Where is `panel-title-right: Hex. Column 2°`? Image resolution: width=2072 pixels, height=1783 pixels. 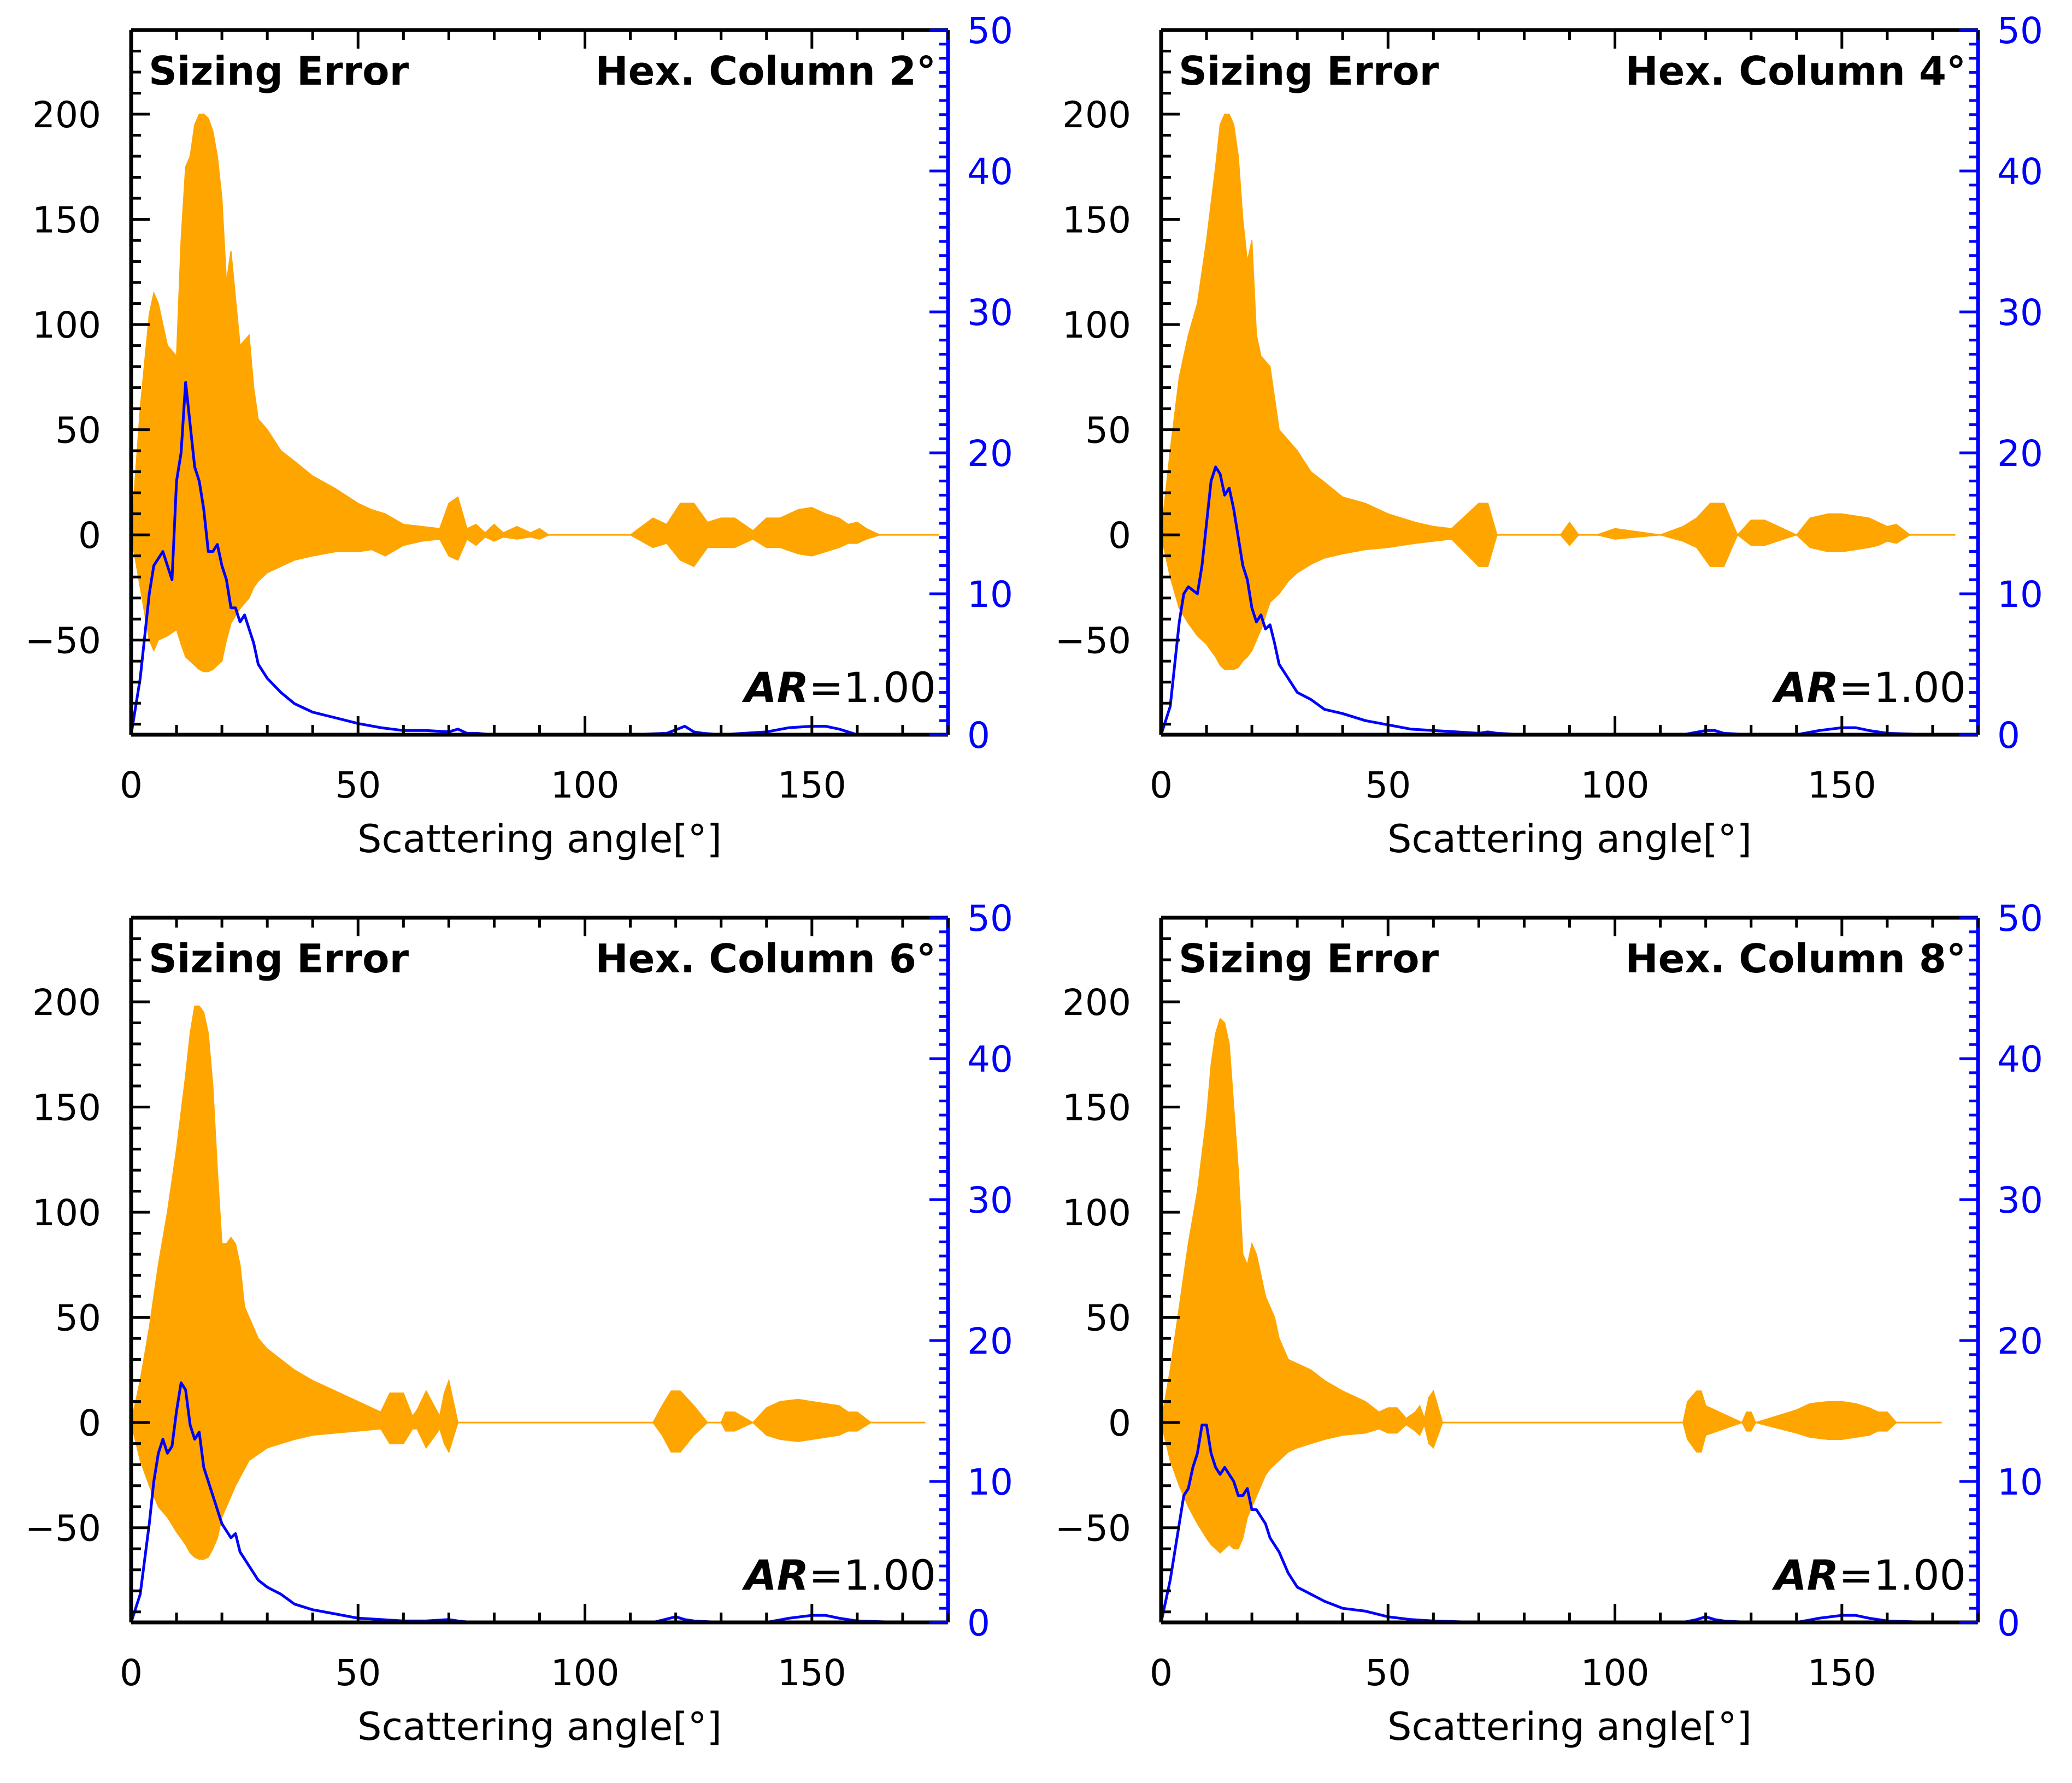 panel-title-right: Hex. Column 2° is located at coordinates (765, 71).